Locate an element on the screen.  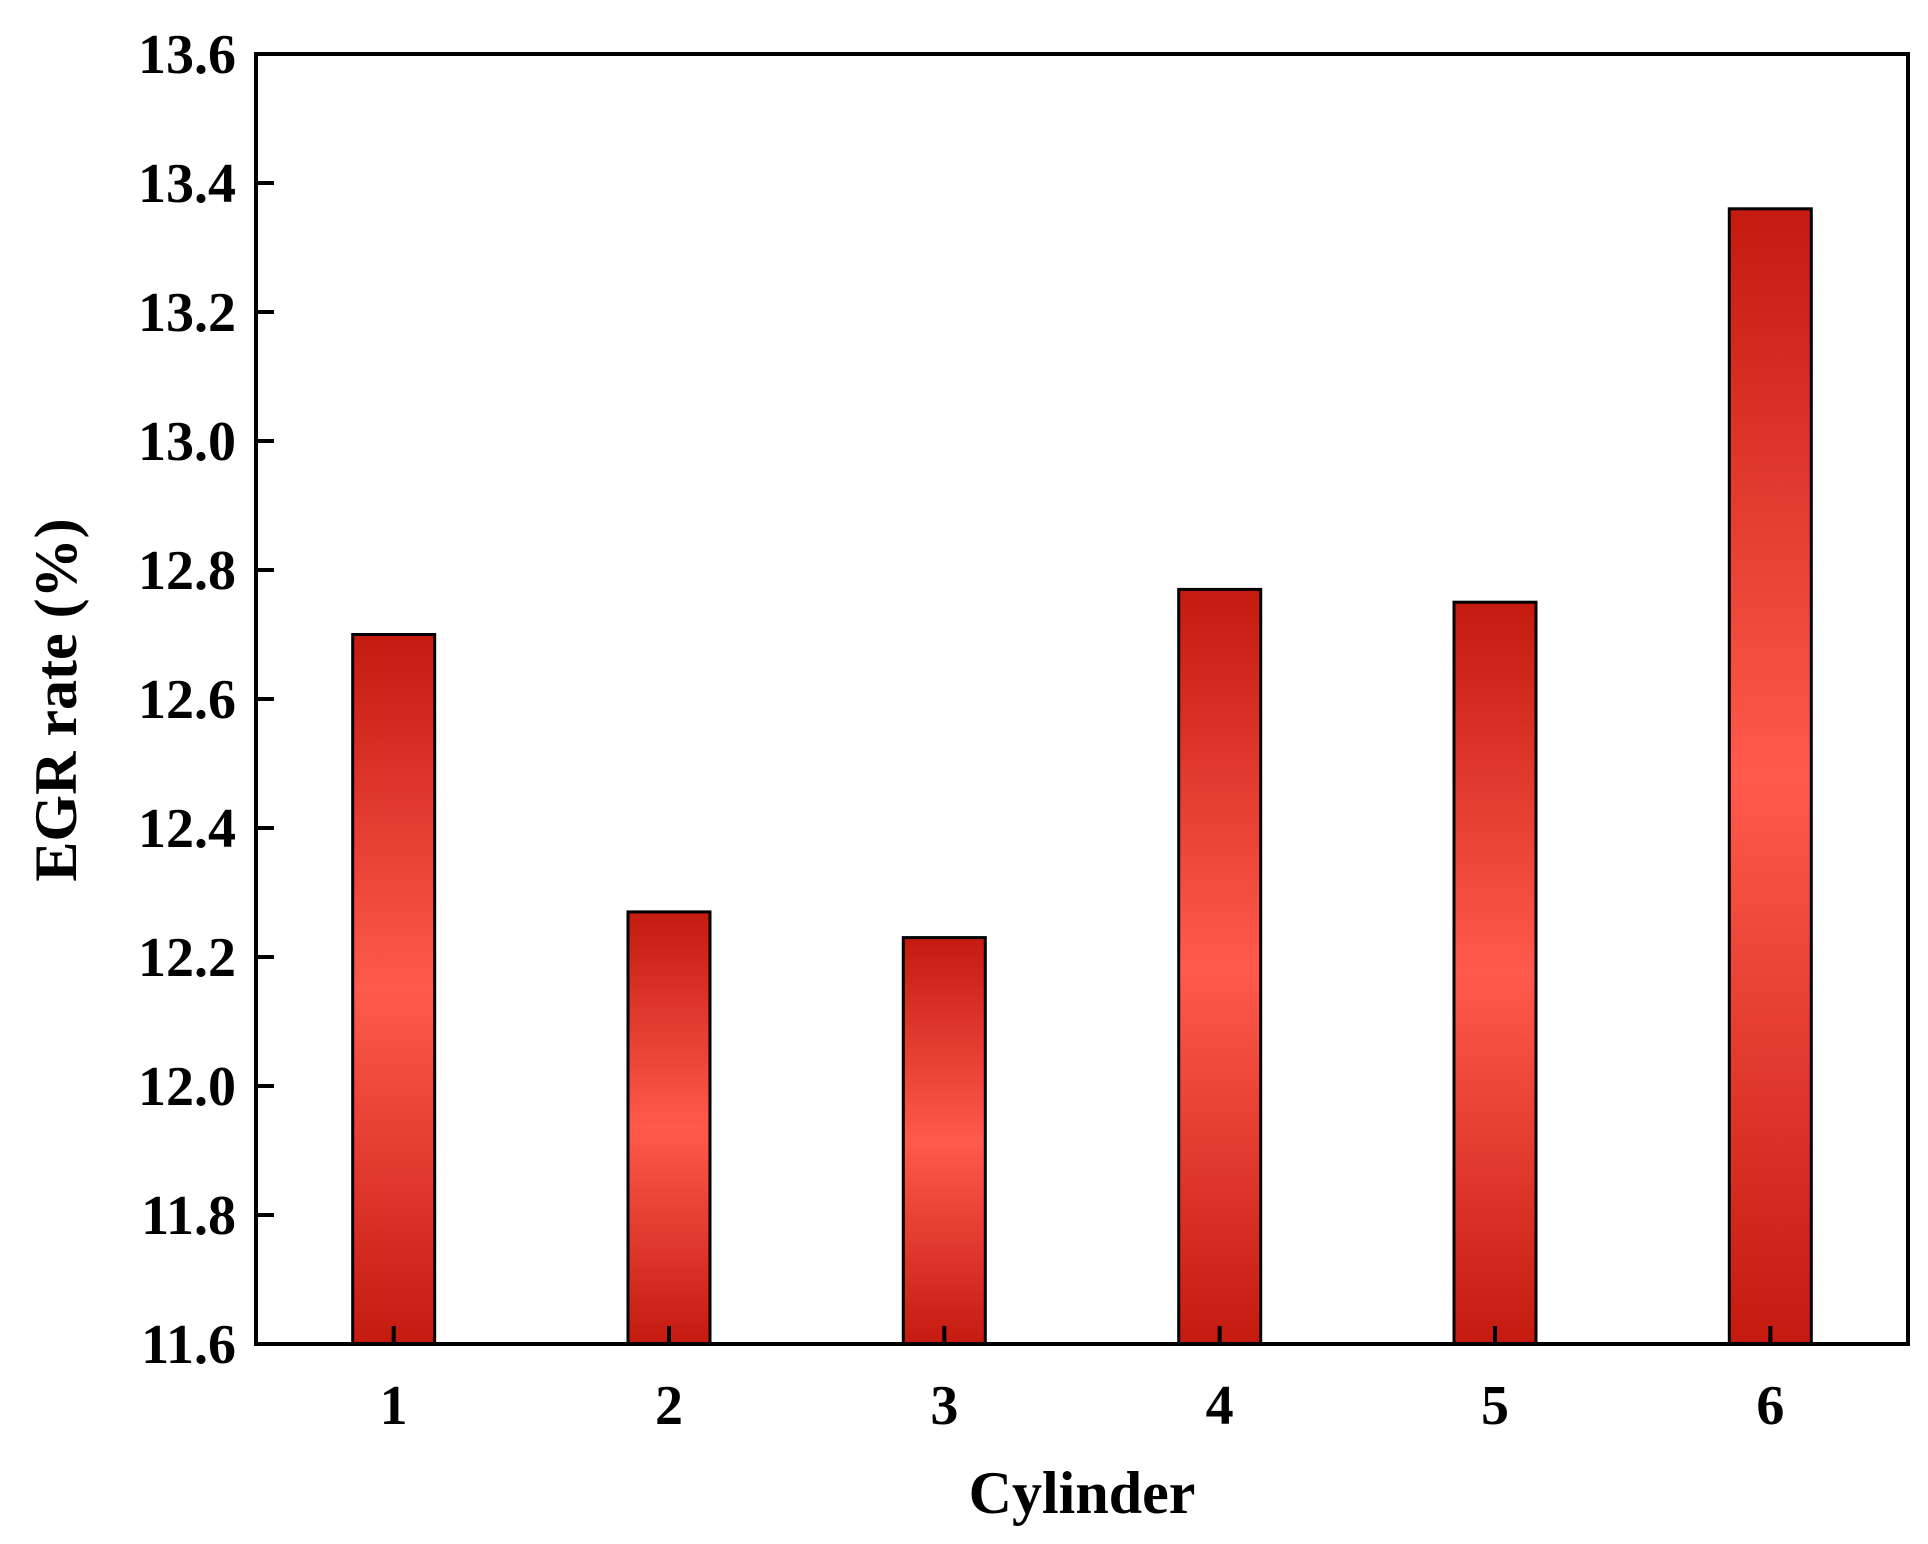
x-tick-label: 5 is located at coordinates (1495, 1406).